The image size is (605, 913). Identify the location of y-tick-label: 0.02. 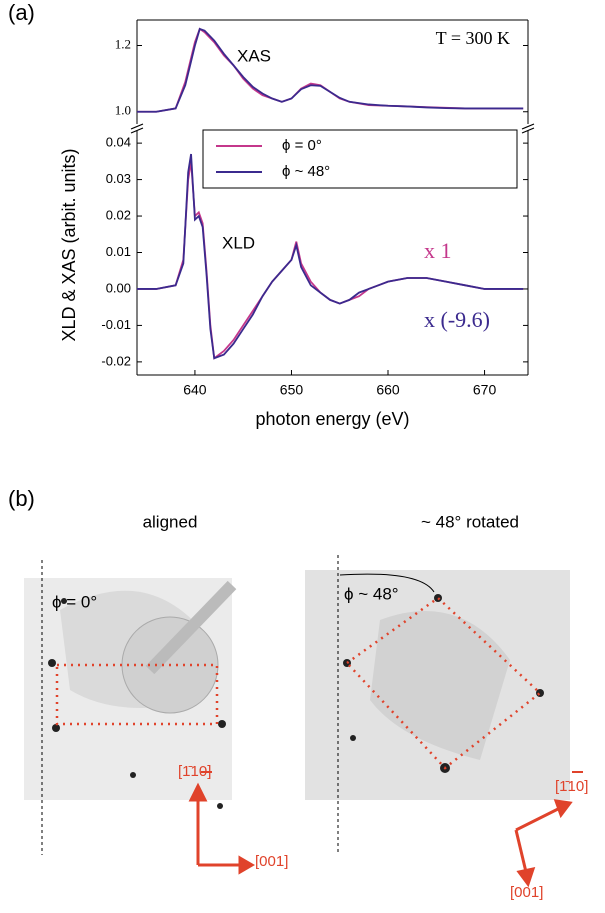
(118, 214).